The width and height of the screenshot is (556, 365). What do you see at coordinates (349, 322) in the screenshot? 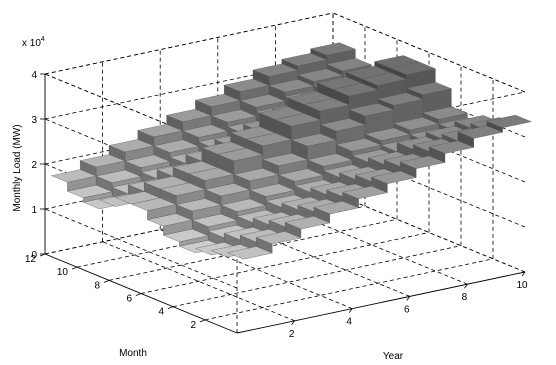
I see `x-tick-label: 4` at bounding box center [349, 322].